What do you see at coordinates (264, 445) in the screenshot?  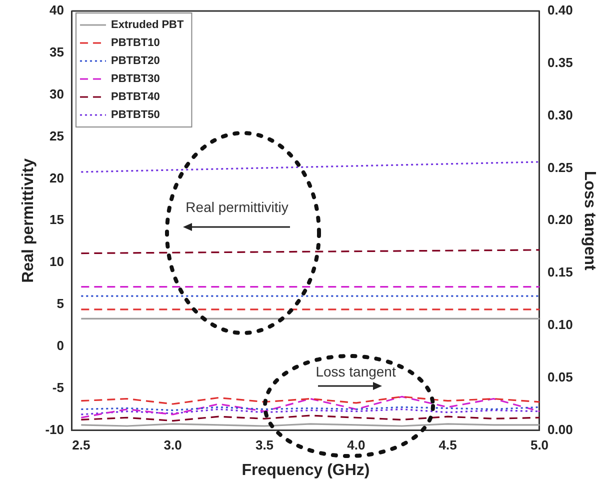 I see `x-tick-label: 3.5` at bounding box center [264, 445].